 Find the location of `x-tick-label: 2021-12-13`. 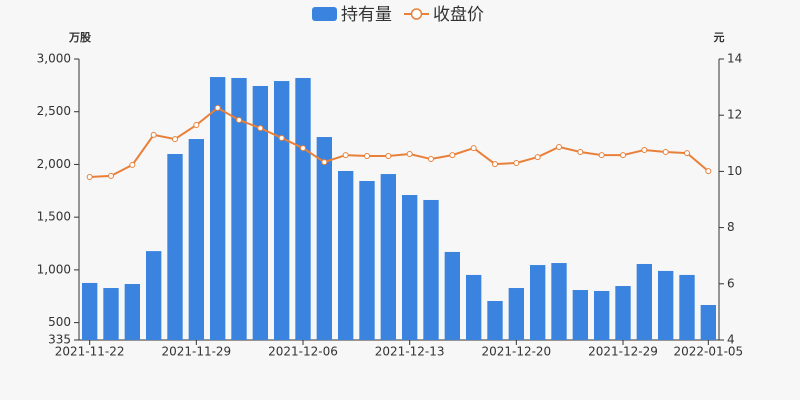

x-tick-label: 2021-12-13 is located at coordinates (410, 352).